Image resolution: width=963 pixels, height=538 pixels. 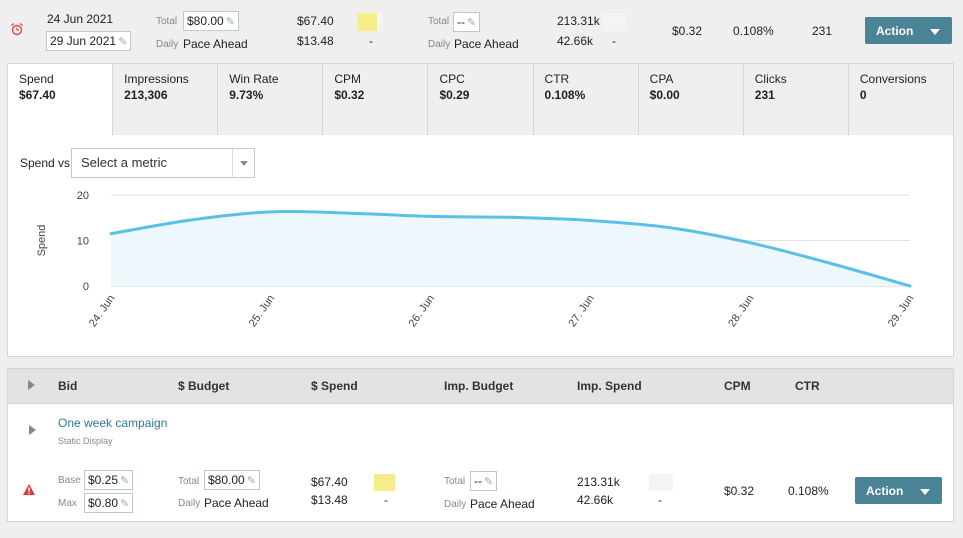 I want to click on expand-row-icon, so click(x=32, y=430).